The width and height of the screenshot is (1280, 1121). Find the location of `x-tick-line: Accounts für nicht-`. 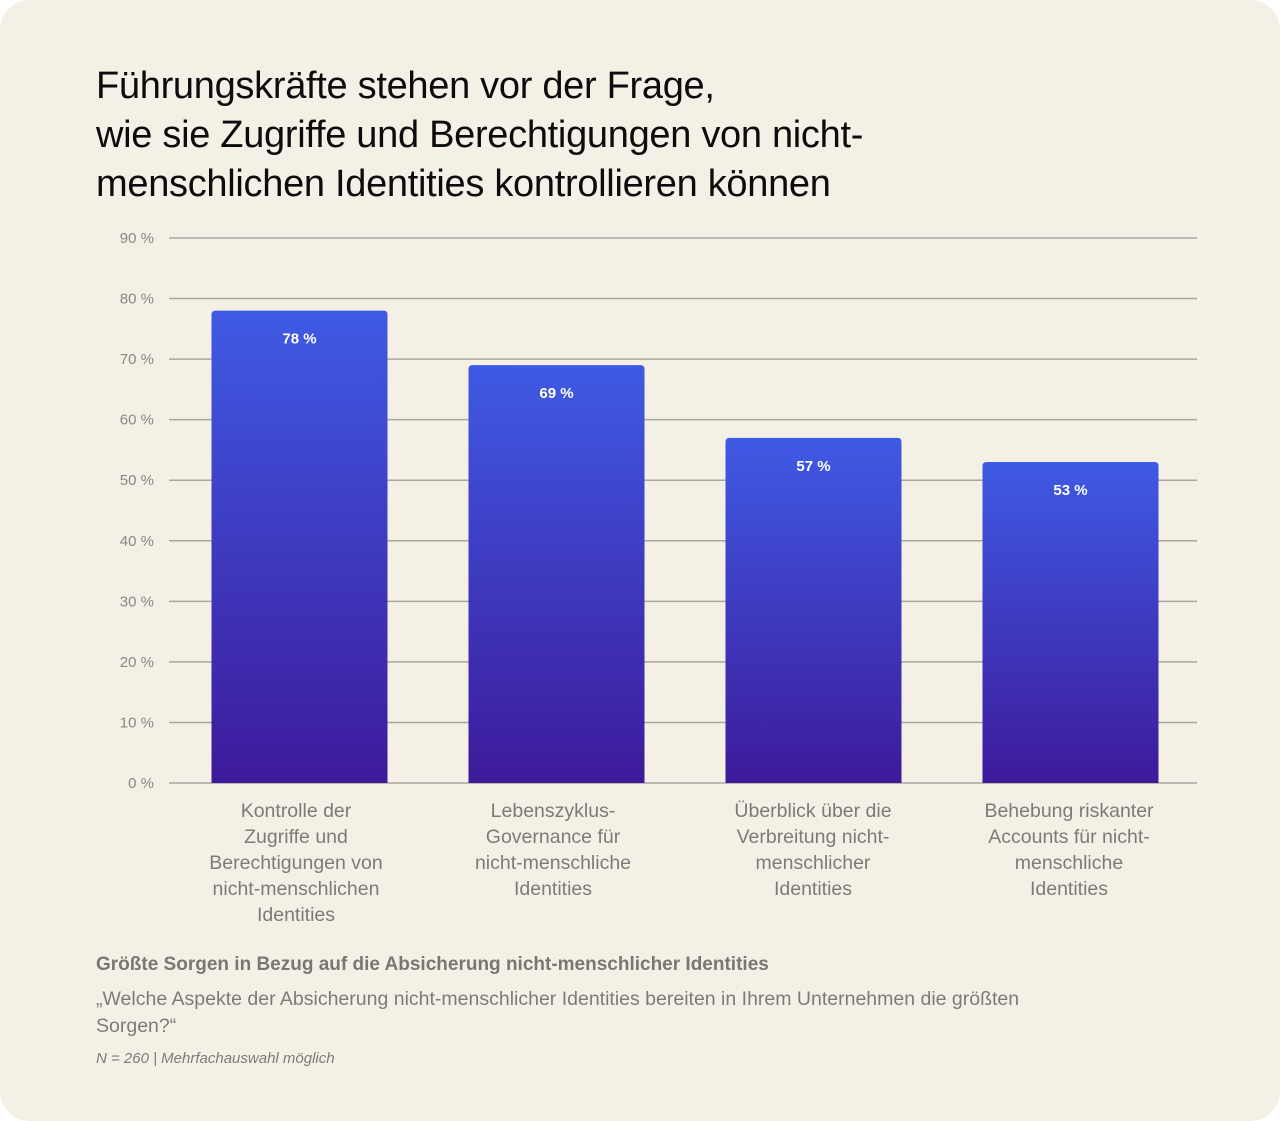

x-tick-line: Accounts für nicht- is located at coordinates (1069, 837).